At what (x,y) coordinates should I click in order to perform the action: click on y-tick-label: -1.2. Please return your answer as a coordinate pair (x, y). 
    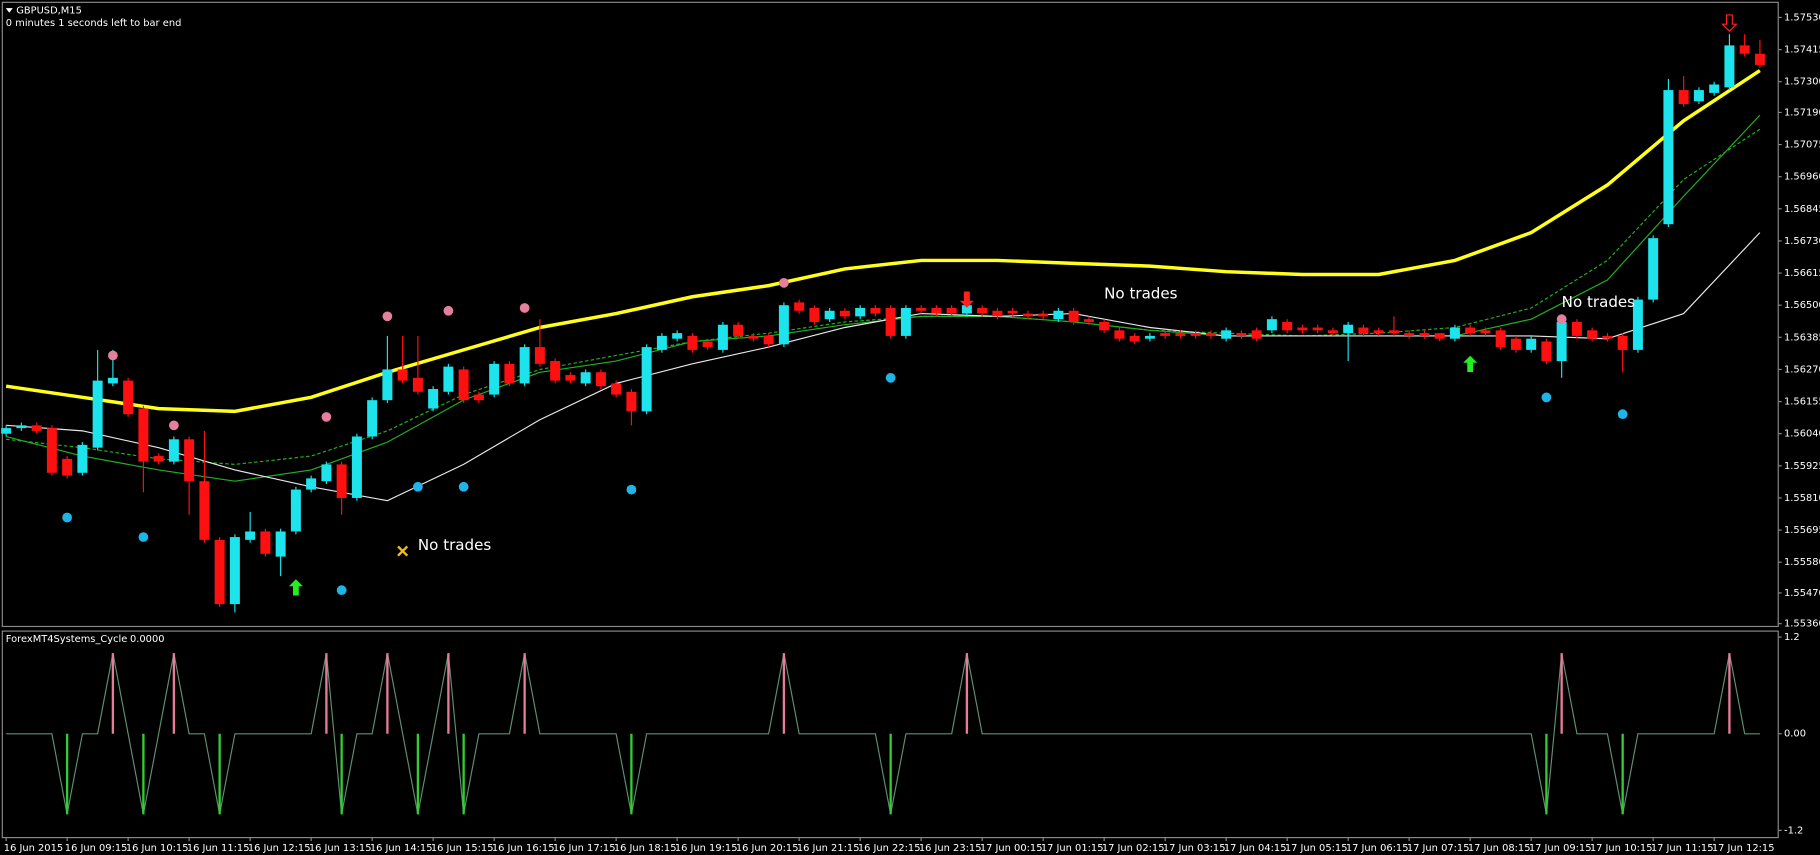
    Looking at the image, I should click on (1793, 830).